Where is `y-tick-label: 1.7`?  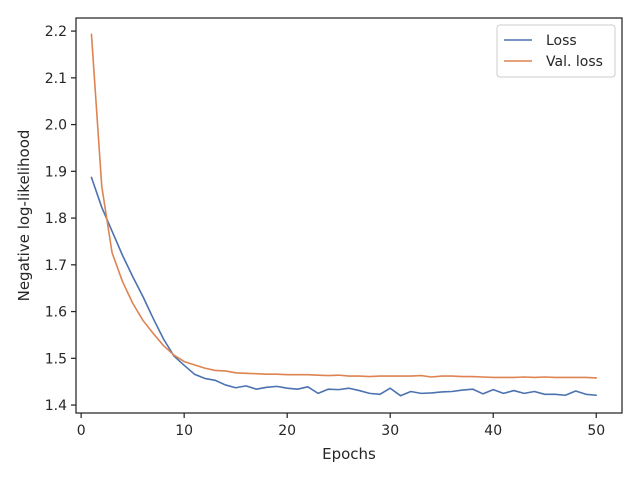
y-tick-label: 1.7 is located at coordinates (56, 266).